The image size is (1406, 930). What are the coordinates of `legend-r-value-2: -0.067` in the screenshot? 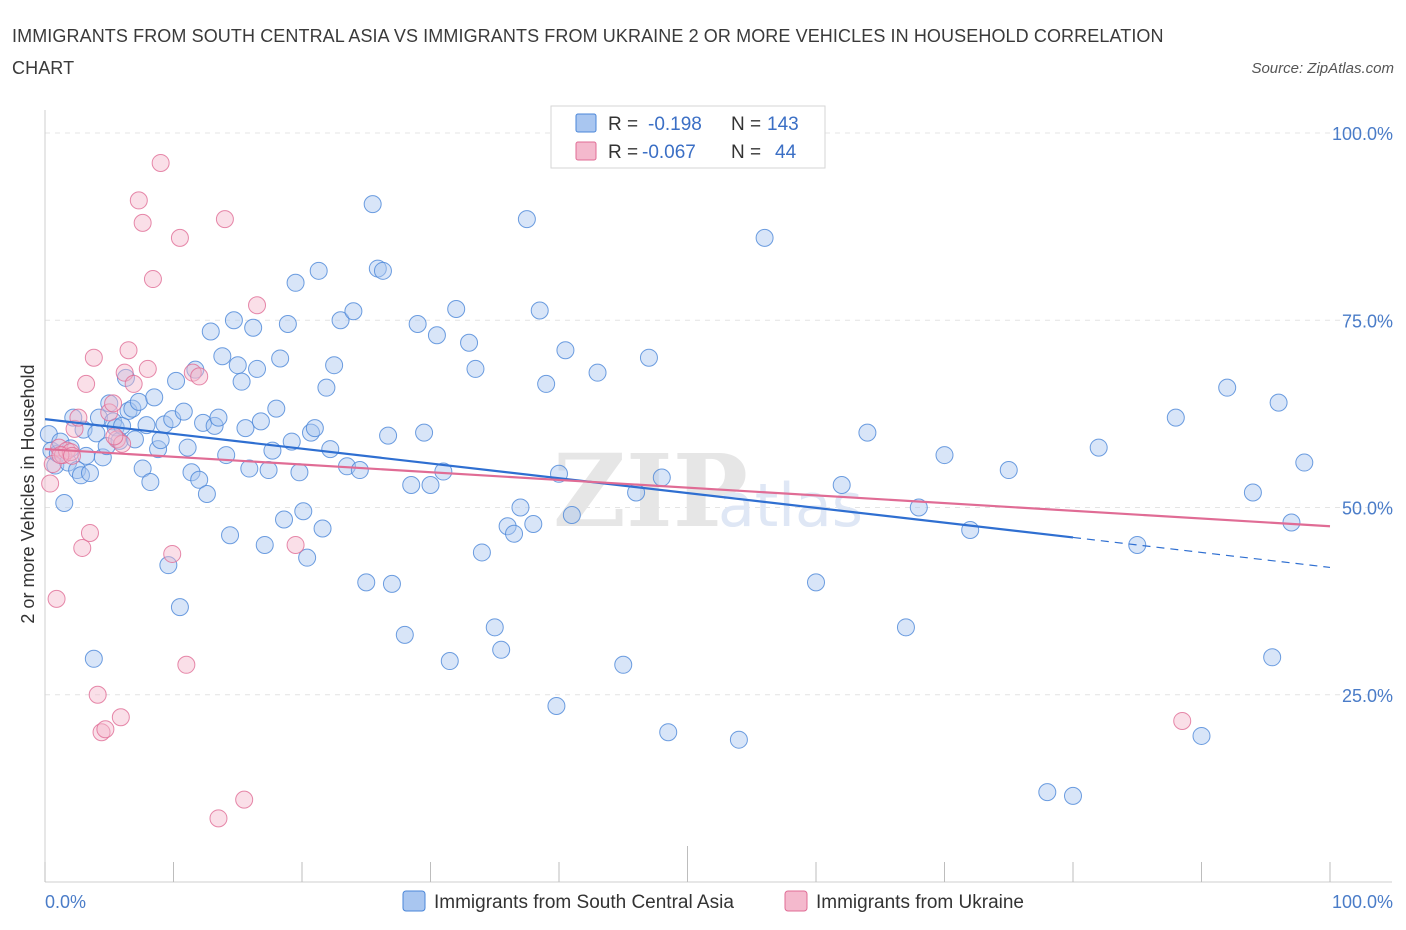 It's located at (669, 152).